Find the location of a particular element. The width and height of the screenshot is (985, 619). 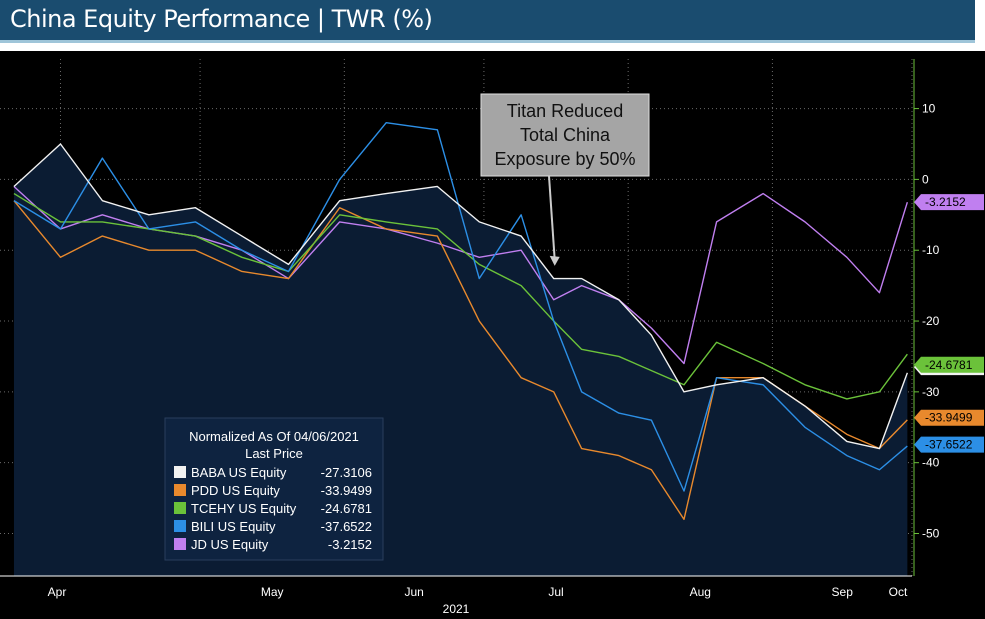

page-title: China Equity Performance | TWR (%) is located at coordinates (221, 19).